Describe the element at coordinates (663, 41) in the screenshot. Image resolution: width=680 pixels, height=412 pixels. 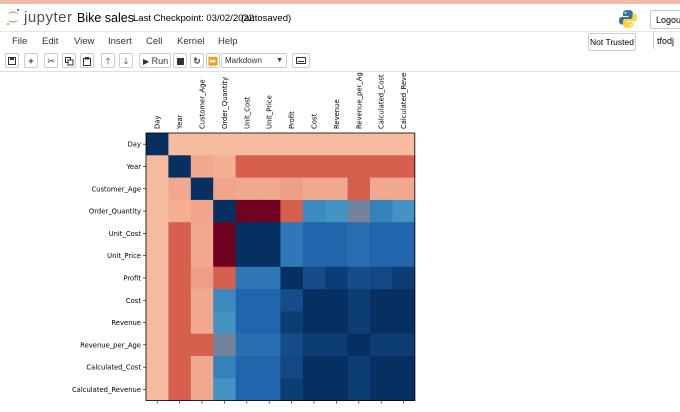
I see `kernel-name-indicator: tfodj` at that location.